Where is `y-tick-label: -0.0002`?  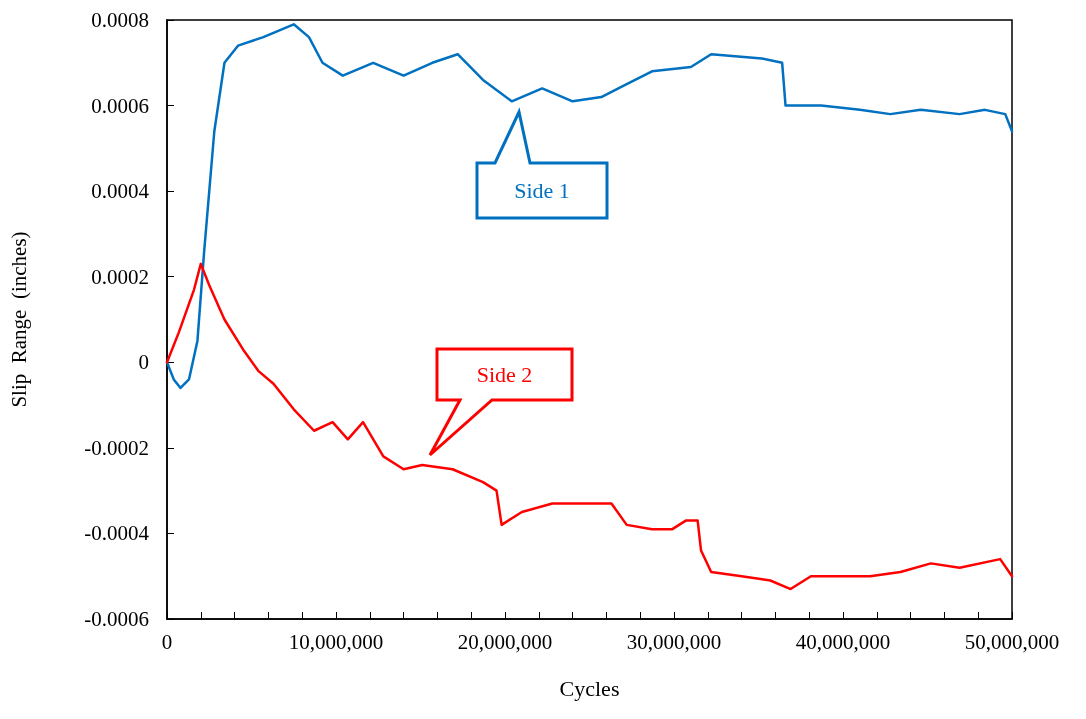
y-tick-label: -0.0002 is located at coordinates (116, 447).